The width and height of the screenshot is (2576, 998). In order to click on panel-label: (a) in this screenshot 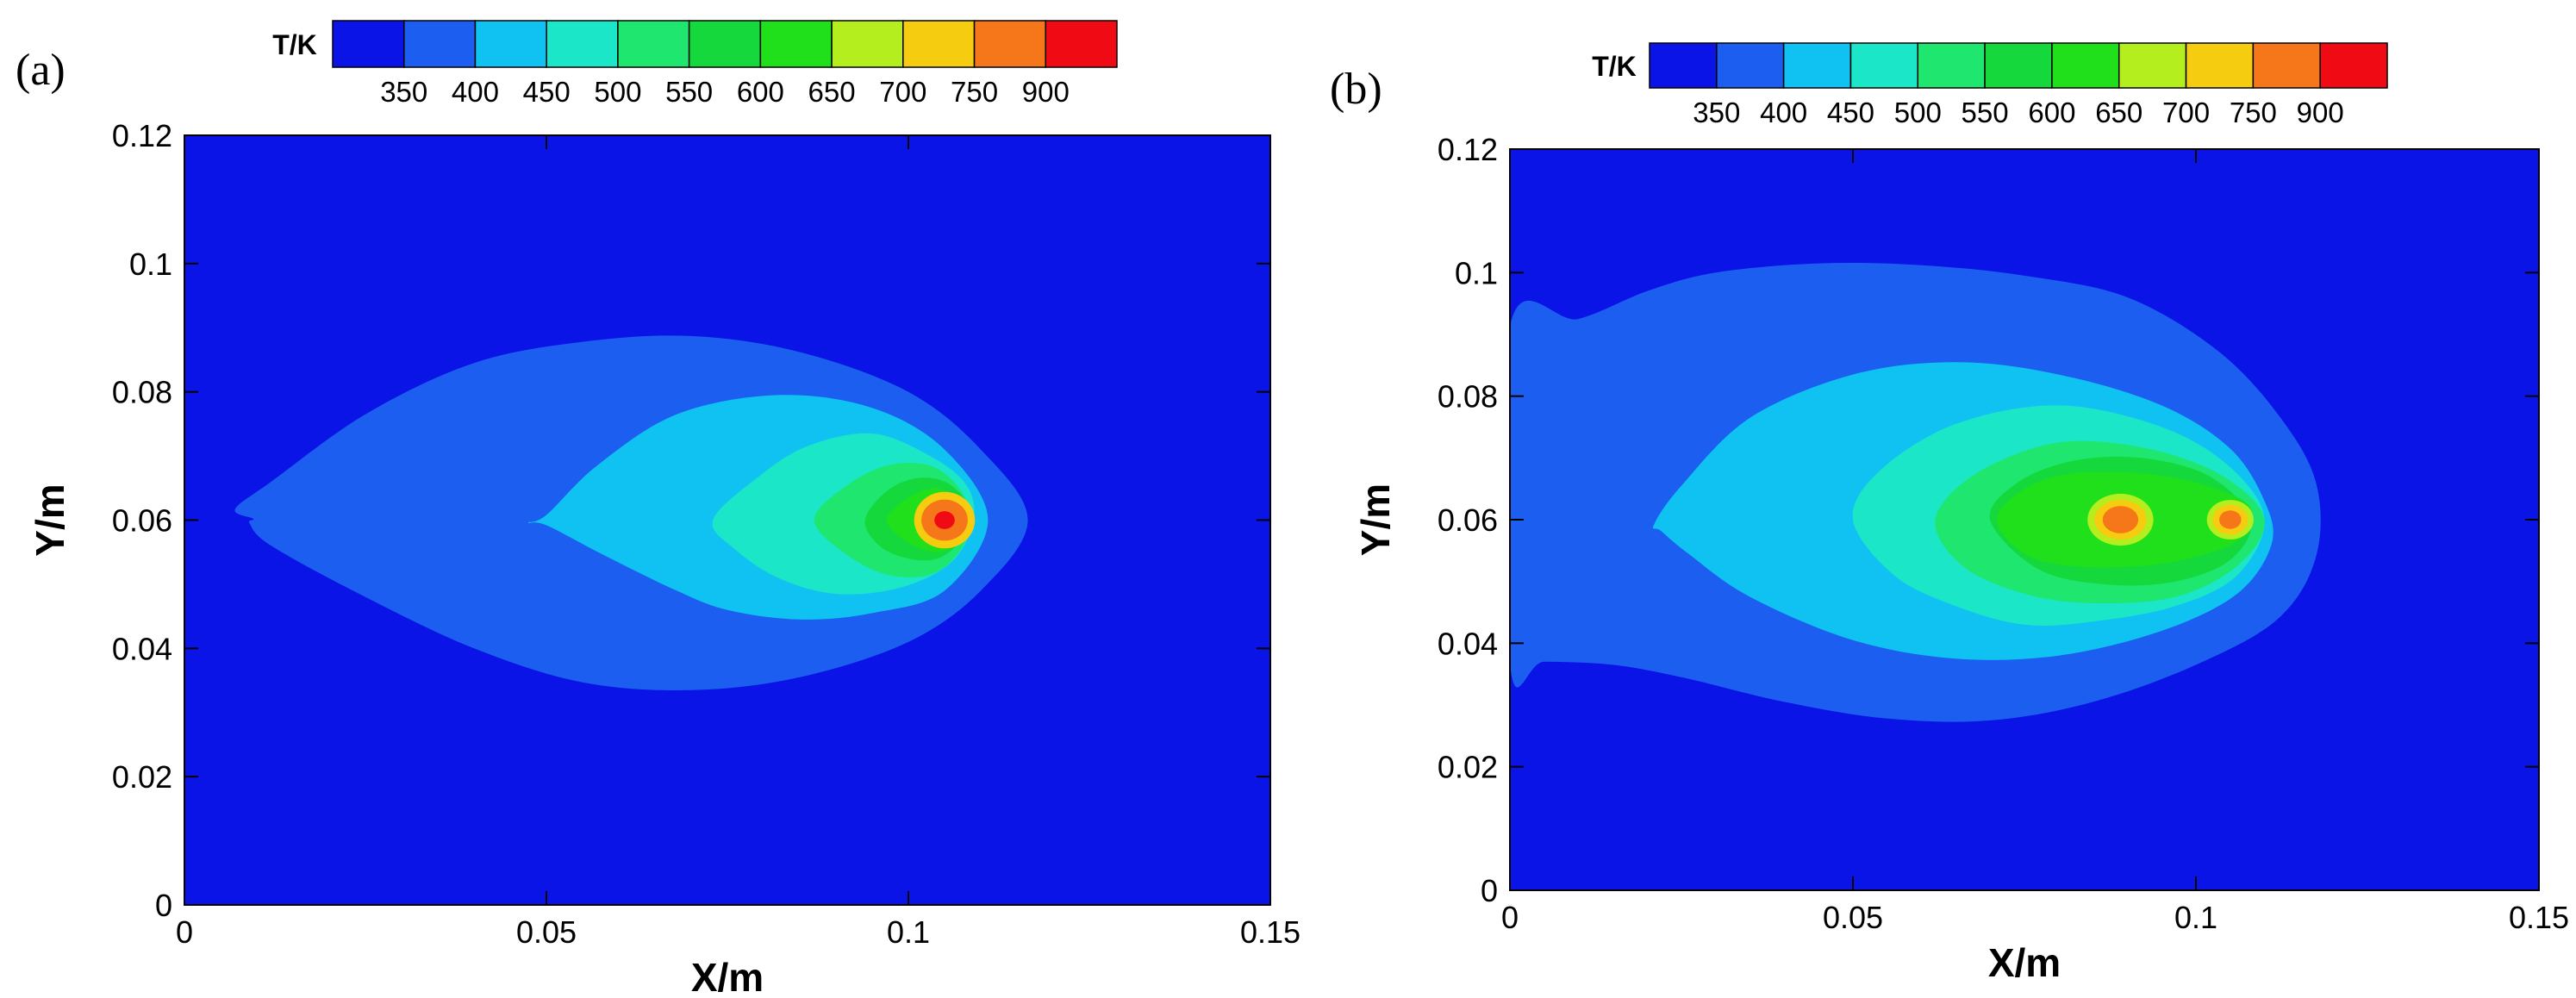, I will do `click(40, 70)`.